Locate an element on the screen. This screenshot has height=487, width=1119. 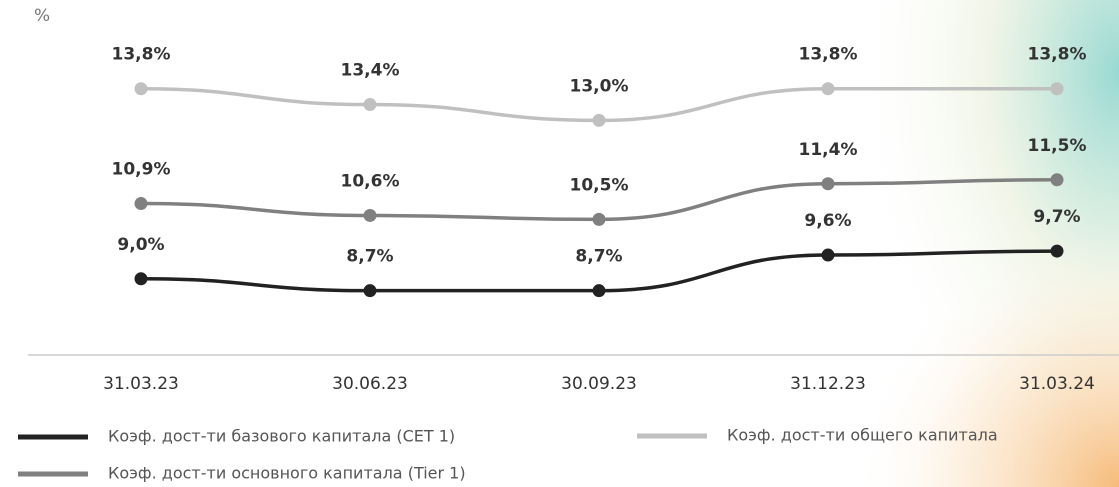
data-label: 9,7% is located at coordinates (1056, 217).